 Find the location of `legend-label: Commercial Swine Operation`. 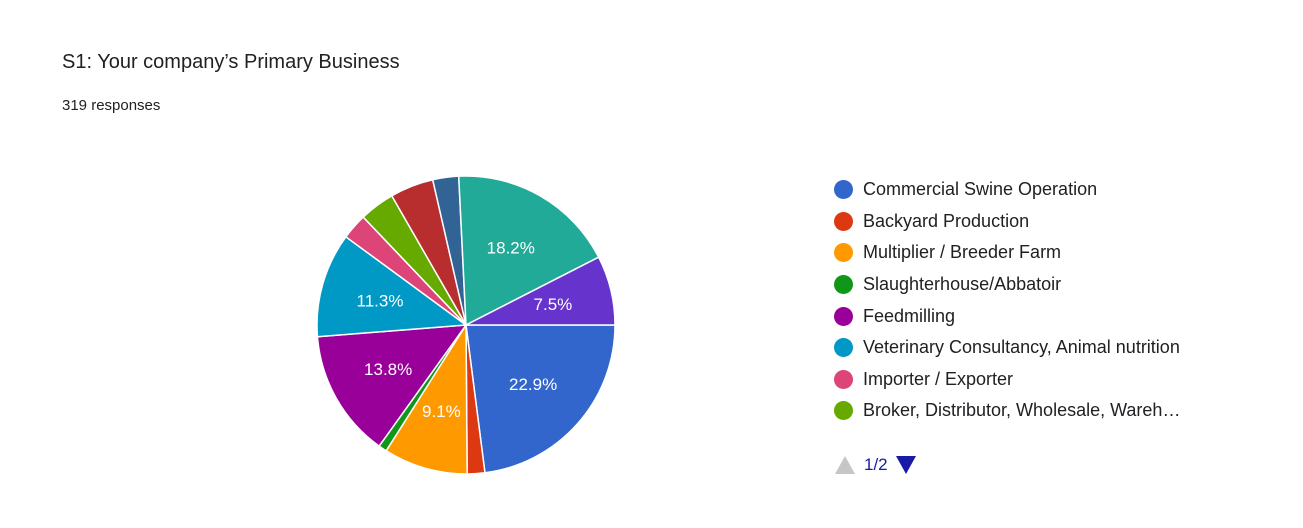

legend-label: Commercial Swine Operation is located at coordinates (980, 189).